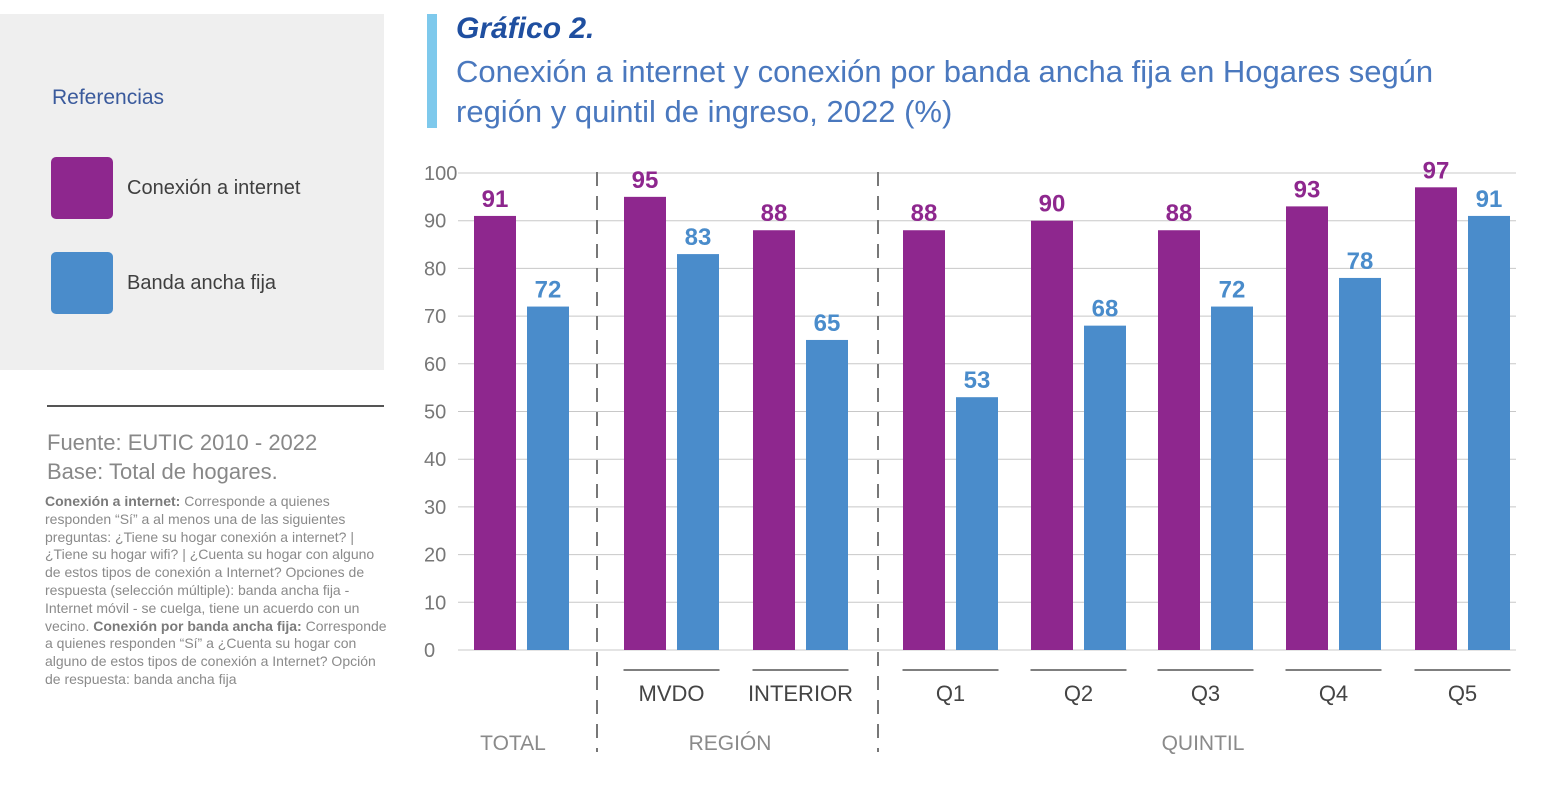 This screenshot has width=1543, height=786. I want to click on y-tick-label: 30, so click(435, 508).